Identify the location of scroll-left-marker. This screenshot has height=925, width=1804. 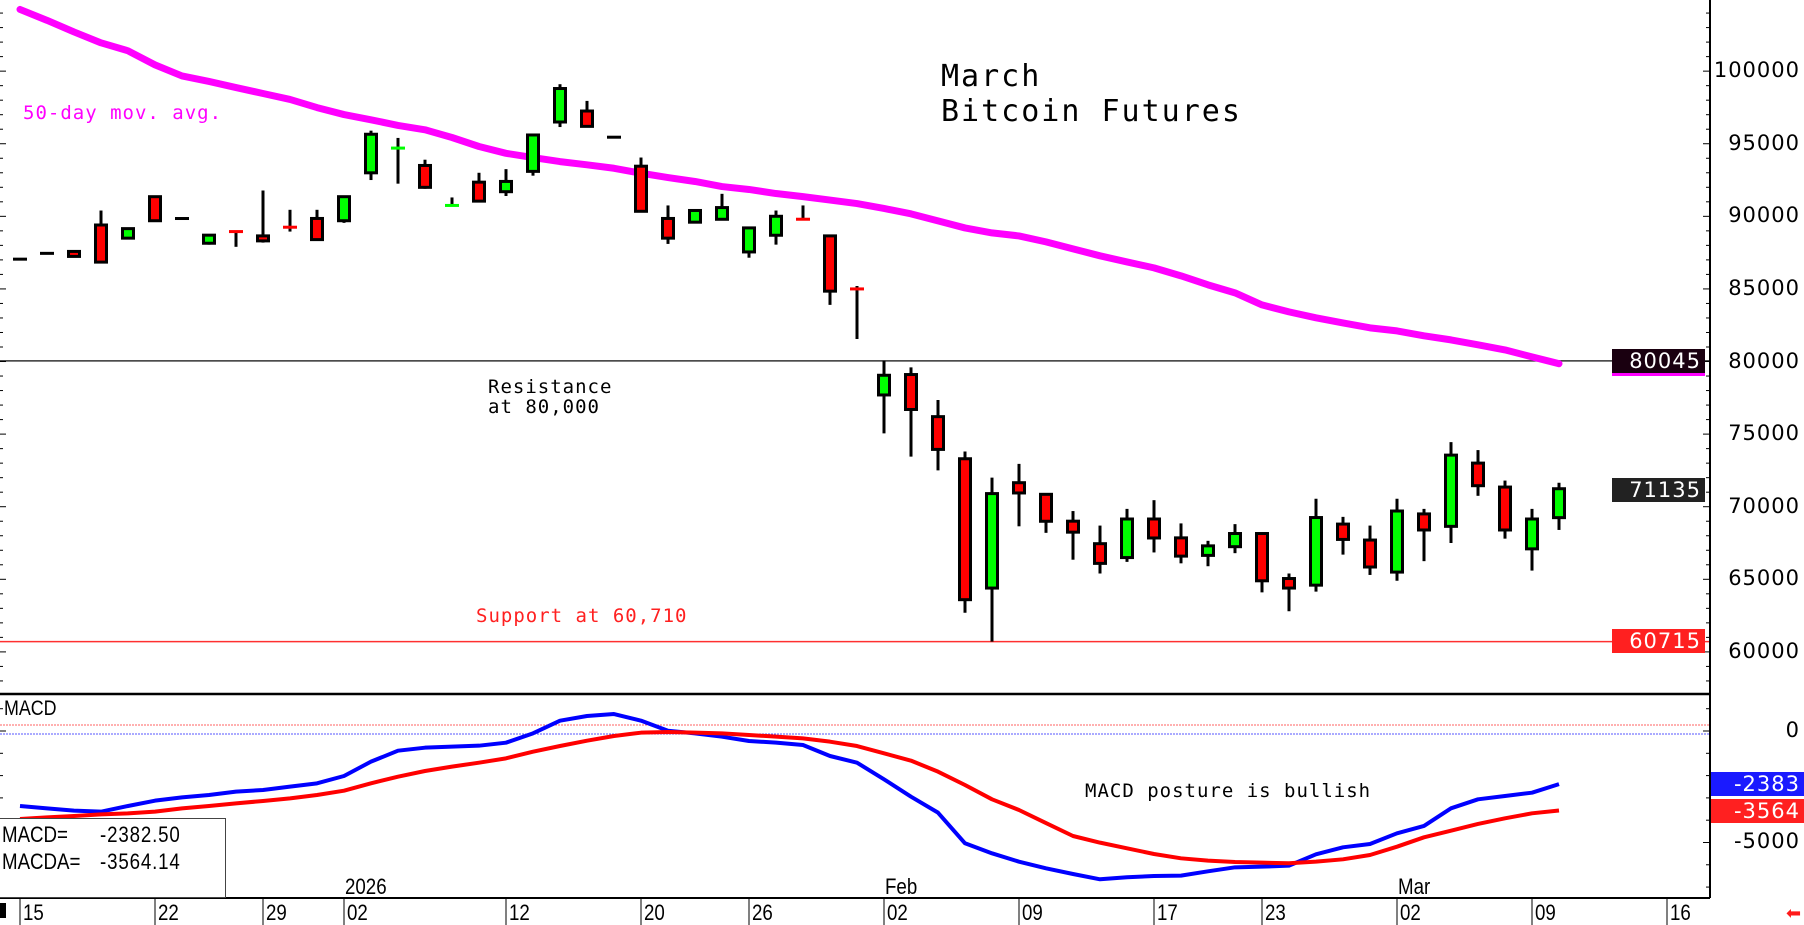
(3, 910).